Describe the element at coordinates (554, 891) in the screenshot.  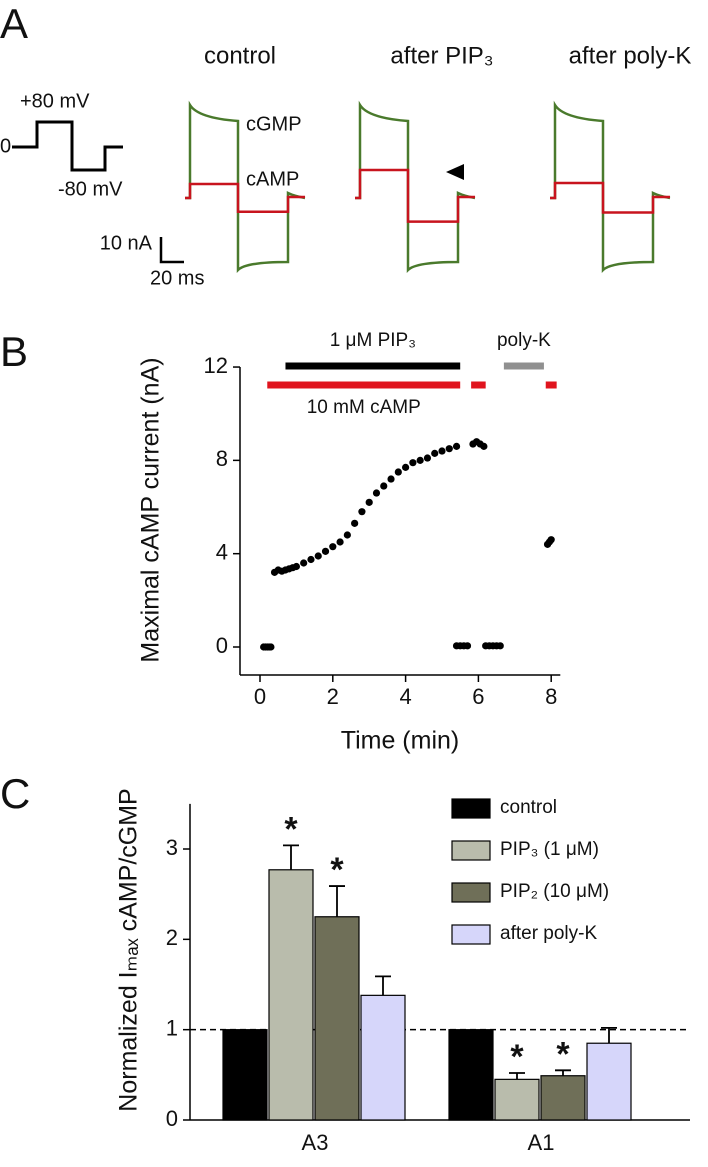
I see `legend-label: PIP₂ (10 μM)` at that location.